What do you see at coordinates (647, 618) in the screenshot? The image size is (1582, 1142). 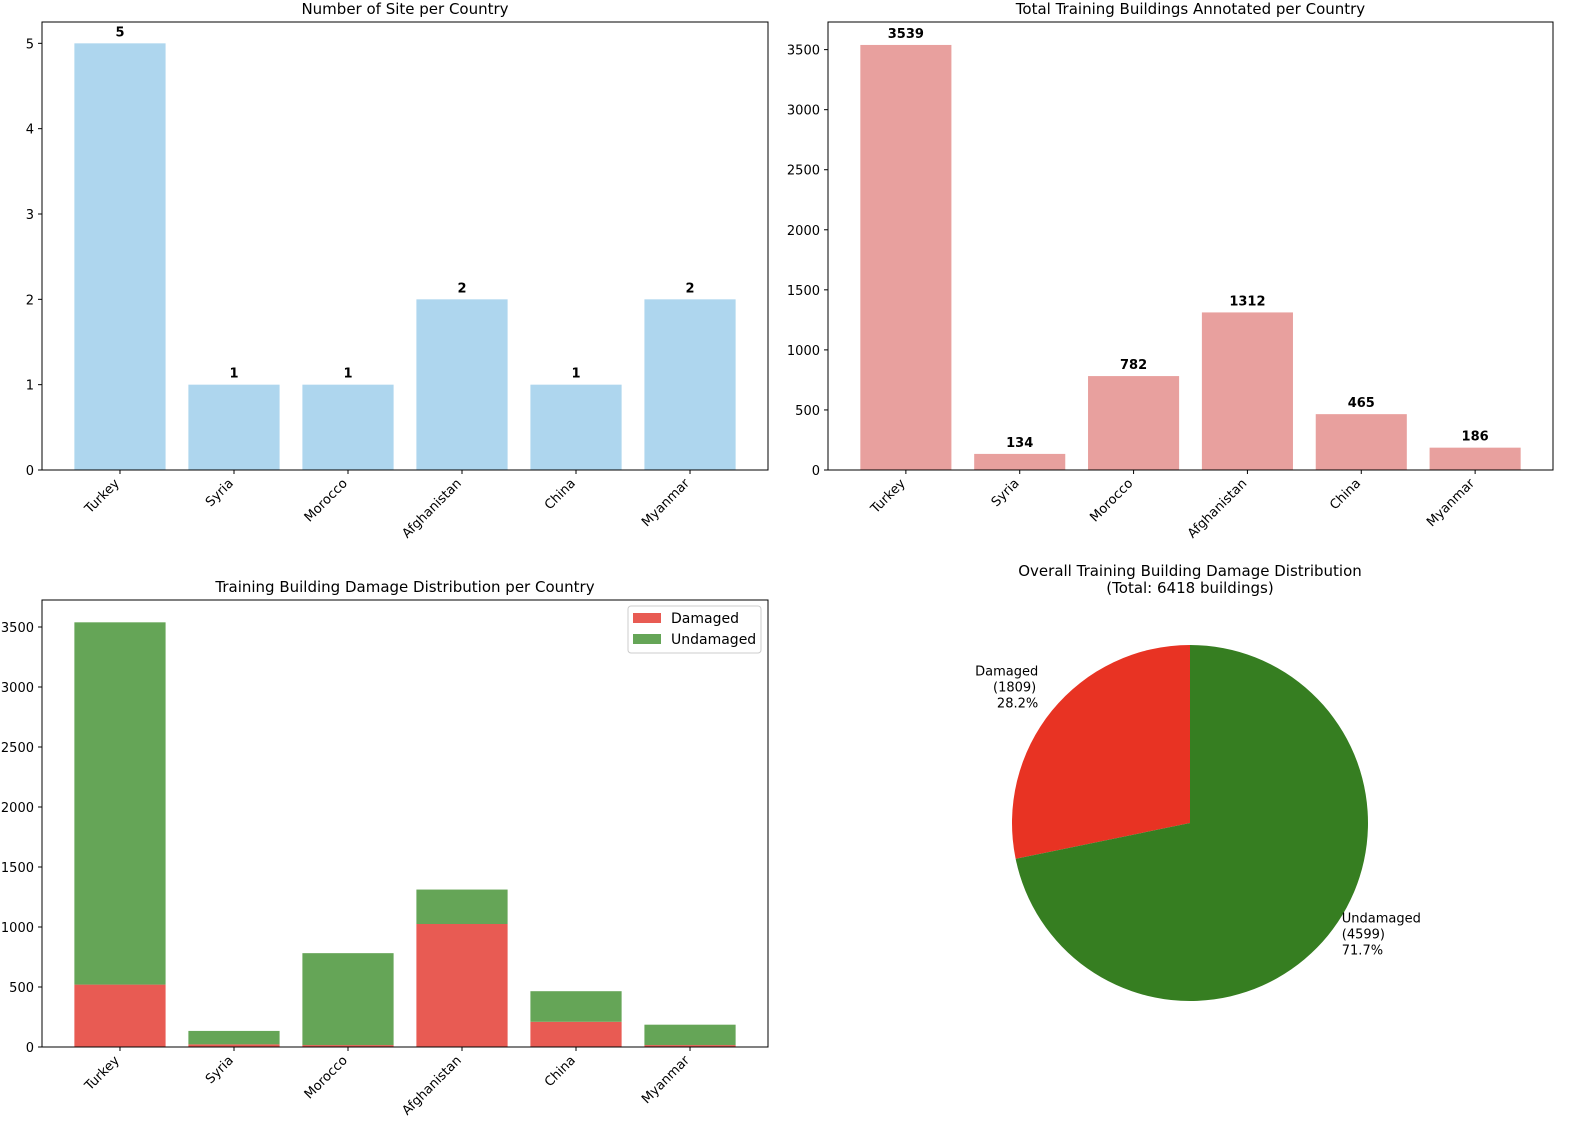 I see `legend-swatch-damaged` at bounding box center [647, 618].